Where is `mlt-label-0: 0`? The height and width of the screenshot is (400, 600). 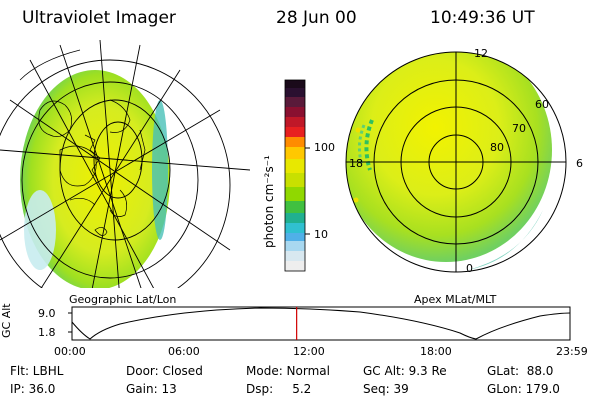
mlt-label-0: 0 is located at coordinates (469, 268).